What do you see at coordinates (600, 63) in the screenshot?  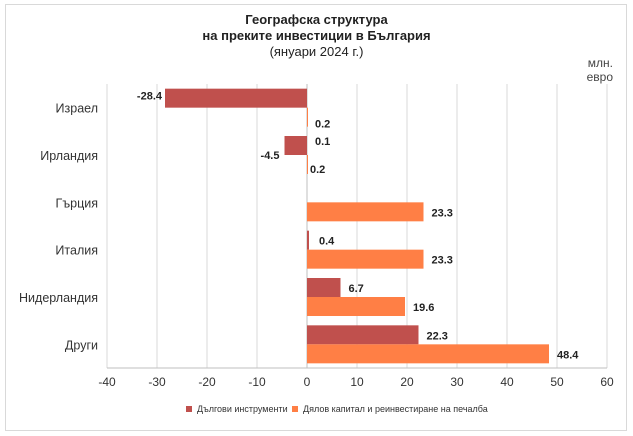 I see `unit-label-line-1: млн.` at bounding box center [600, 63].